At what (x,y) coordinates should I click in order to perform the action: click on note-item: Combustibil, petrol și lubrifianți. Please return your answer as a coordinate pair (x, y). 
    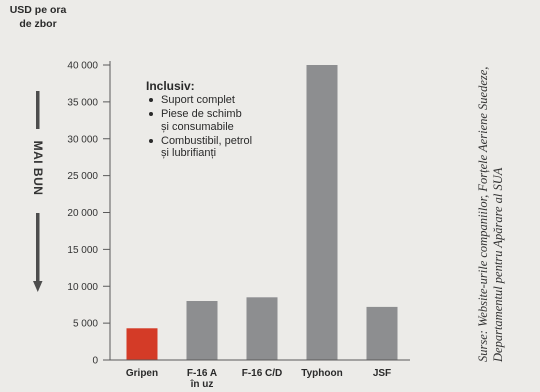
    Looking at the image, I should click on (221, 147).